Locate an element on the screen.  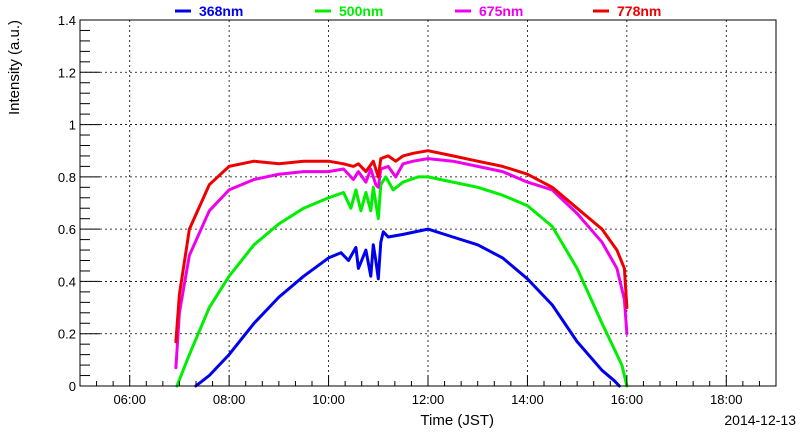
x-tick-label: 18:00 is located at coordinates (726, 399).